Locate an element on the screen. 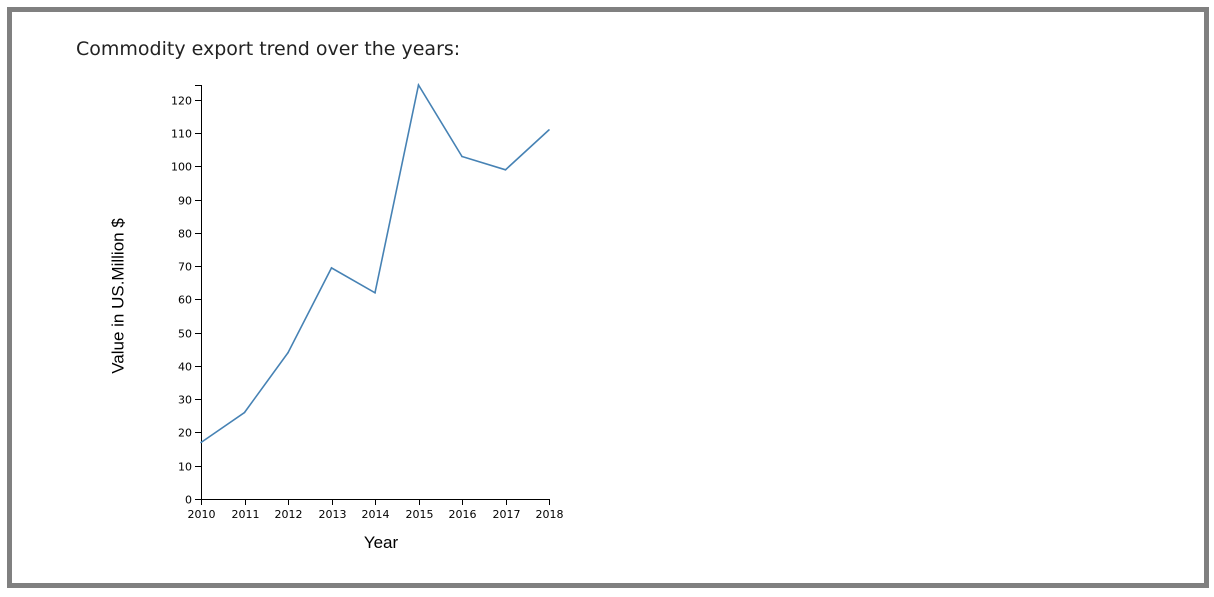 The image size is (1214, 597). y-tick-label: 120 is located at coordinates (181, 101).